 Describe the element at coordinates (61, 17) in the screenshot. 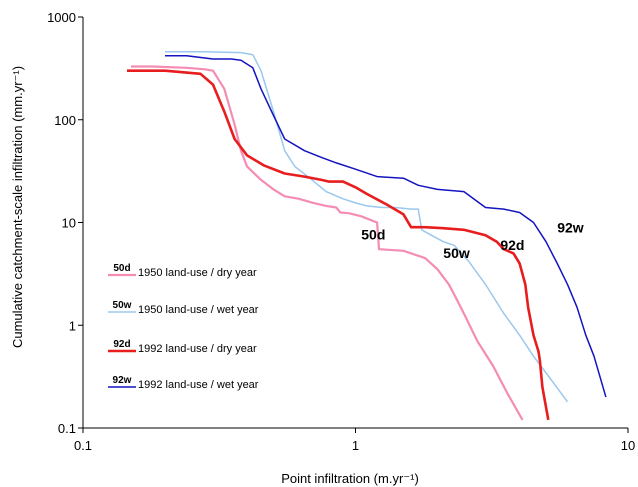

I see `y-tick-label: 1000` at that location.